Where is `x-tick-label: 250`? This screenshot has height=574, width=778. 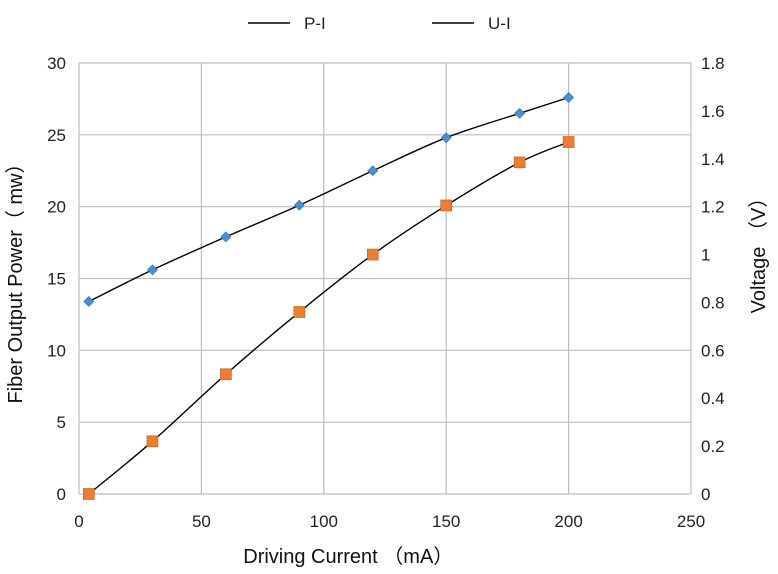
x-tick-label: 250 is located at coordinates (691, 521).